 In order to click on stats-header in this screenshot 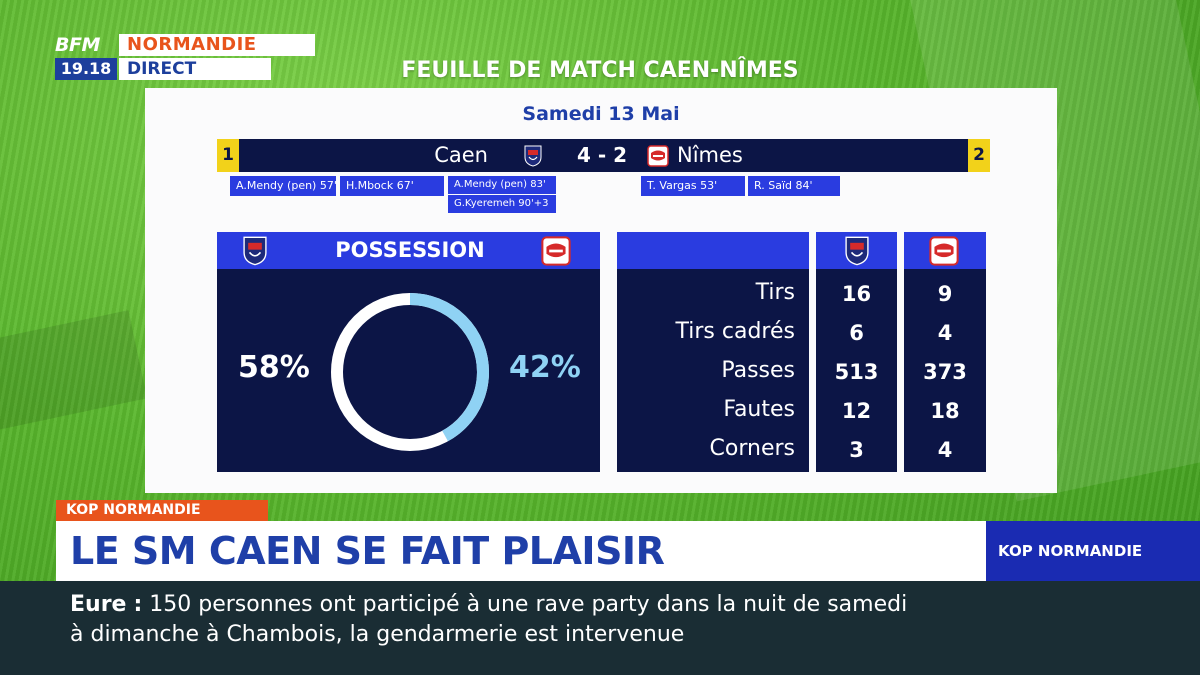, I will do `click(713, 250)`.